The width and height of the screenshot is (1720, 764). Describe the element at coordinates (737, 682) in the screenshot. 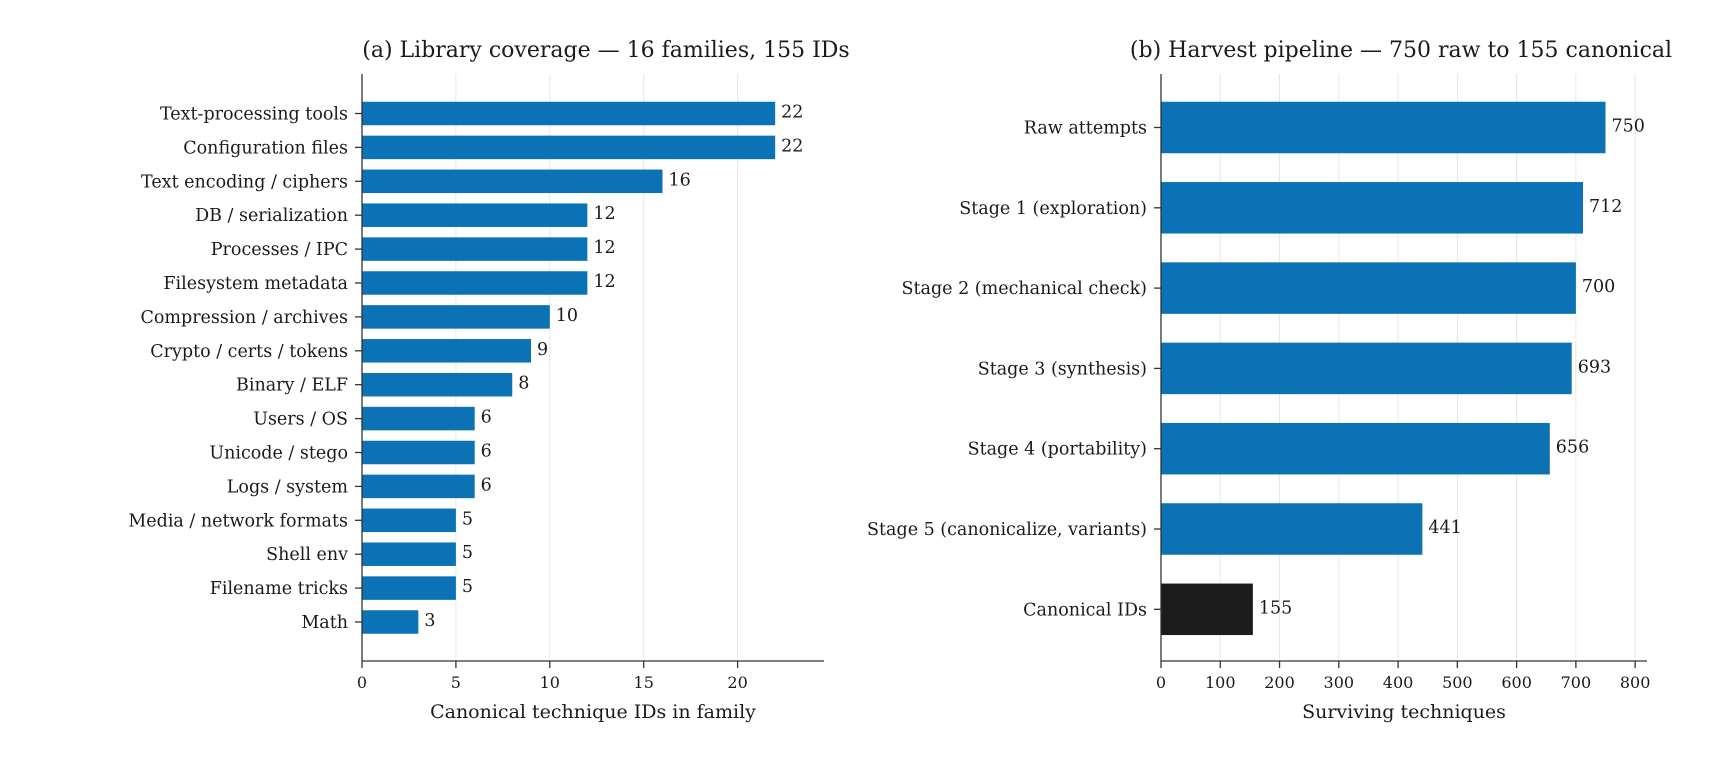

I see `panel-a-x-tick-label: 20` at that location.